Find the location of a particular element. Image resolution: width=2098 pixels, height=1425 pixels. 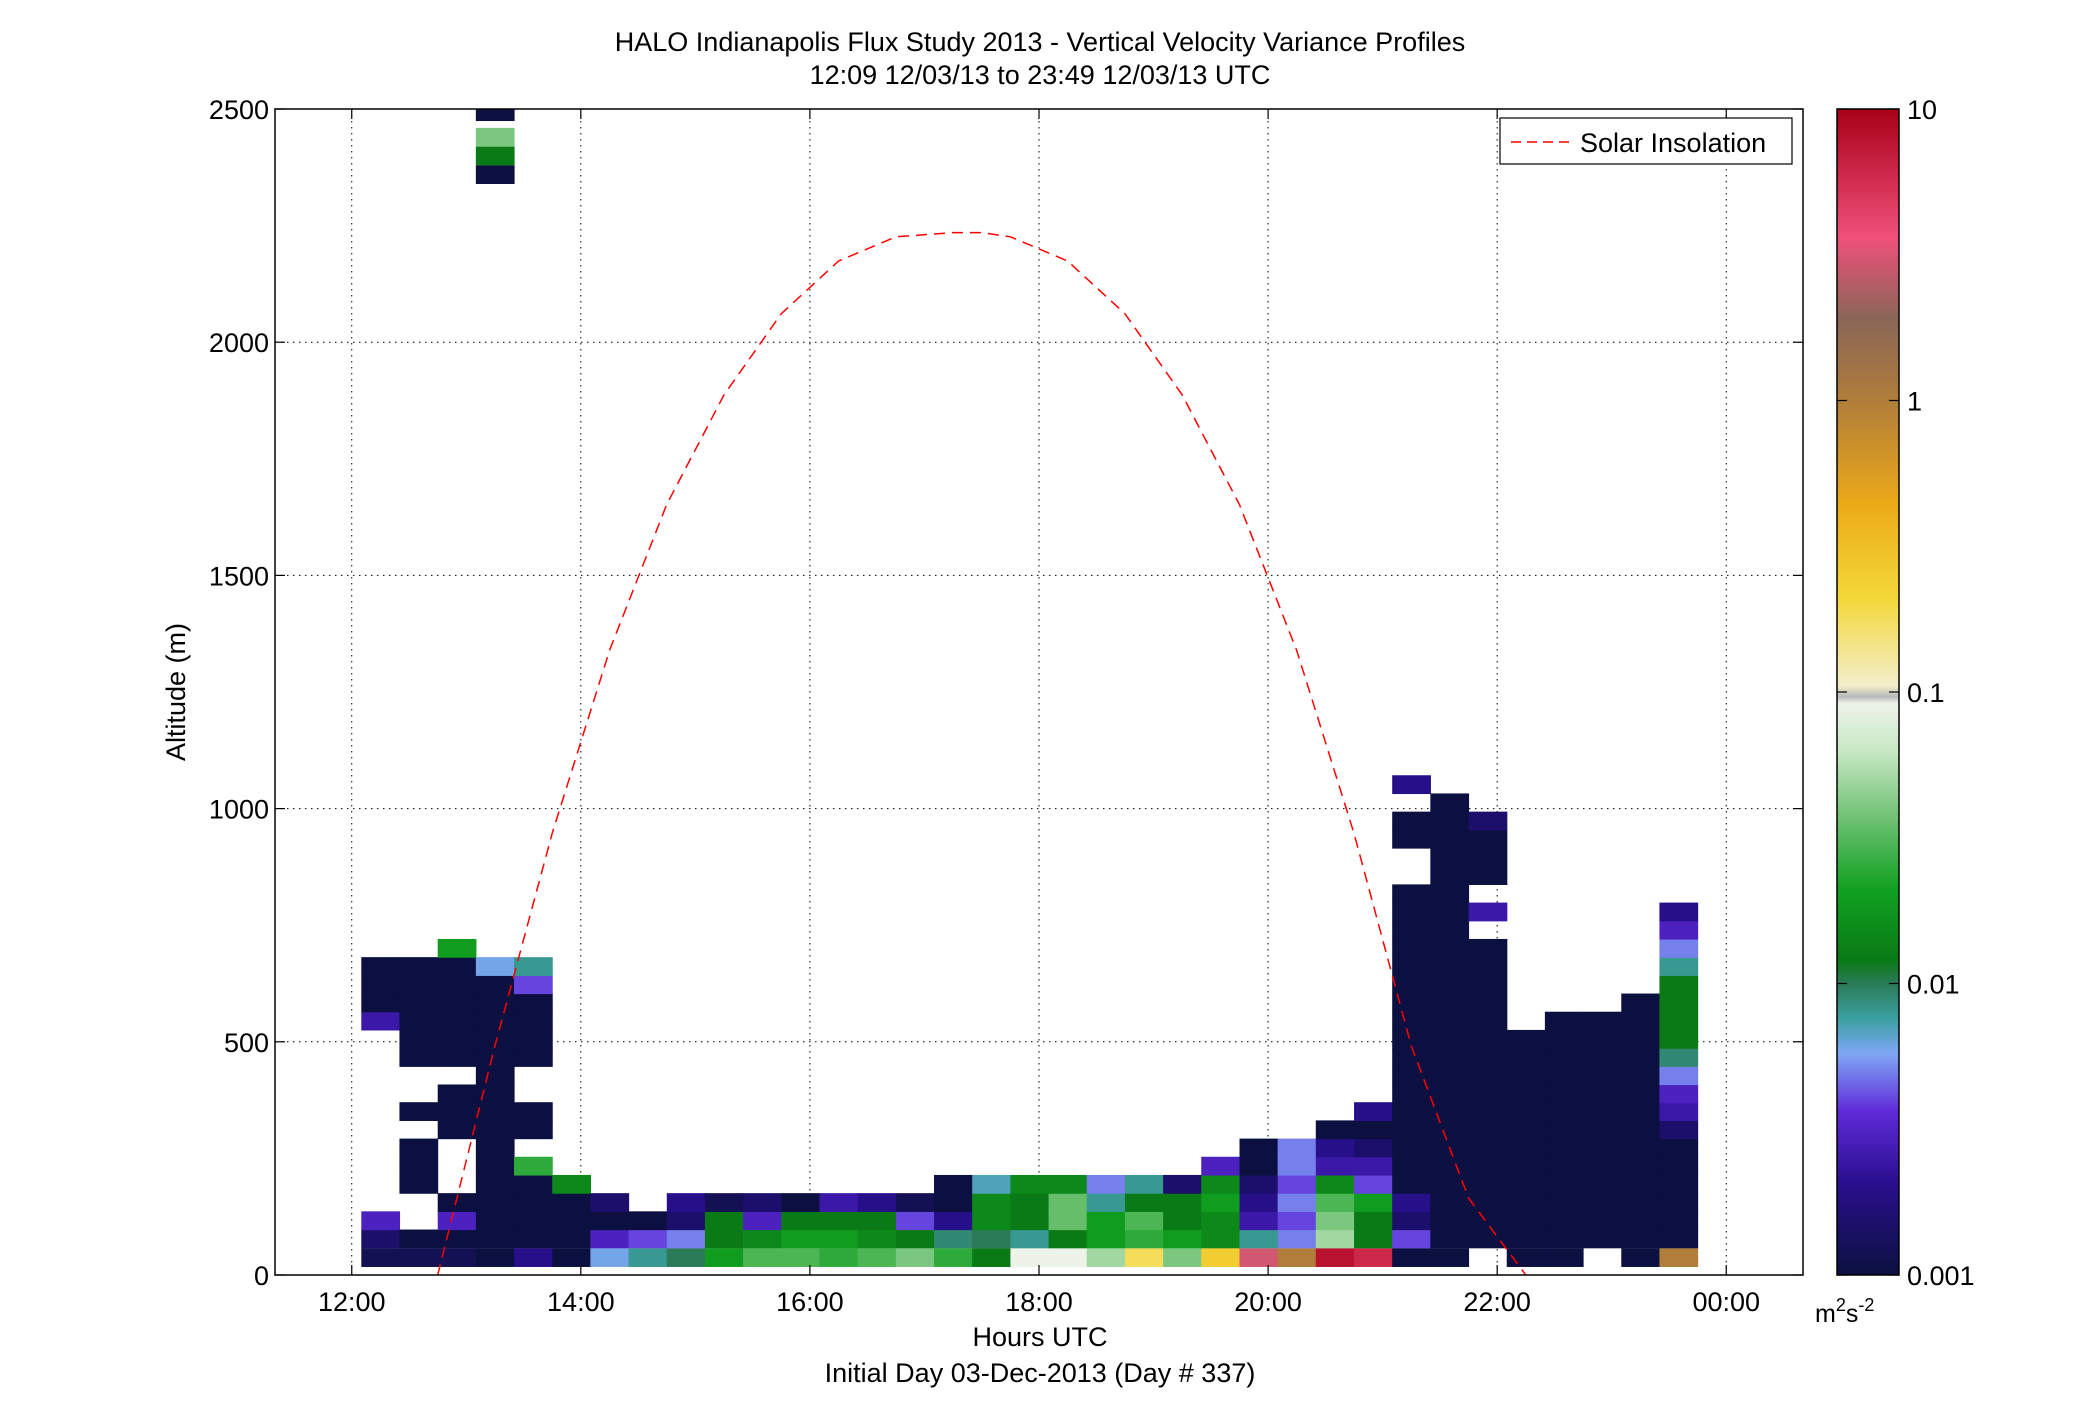

y-tick-label: 500 is located at coordinates (246, 1043).